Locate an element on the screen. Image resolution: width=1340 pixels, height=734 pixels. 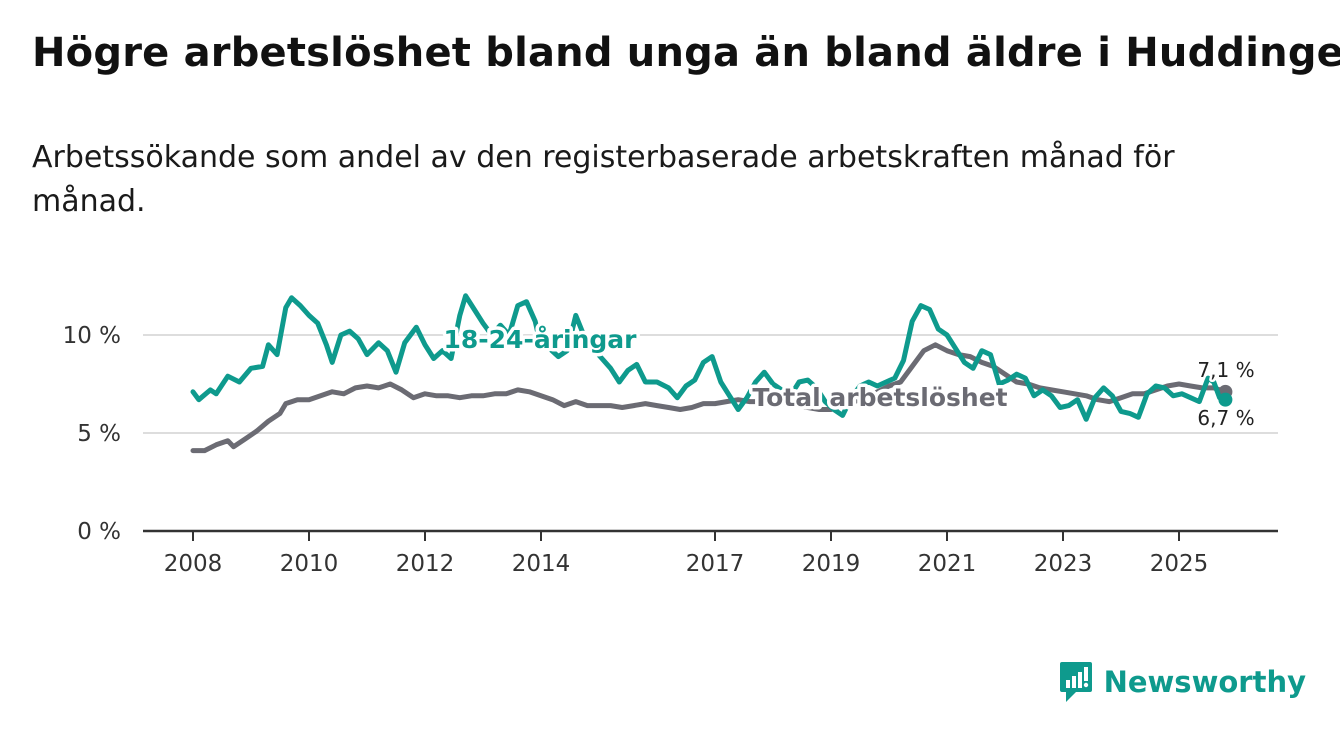
brand-logo: Newsworthy is located at coordinates (1182, 682).